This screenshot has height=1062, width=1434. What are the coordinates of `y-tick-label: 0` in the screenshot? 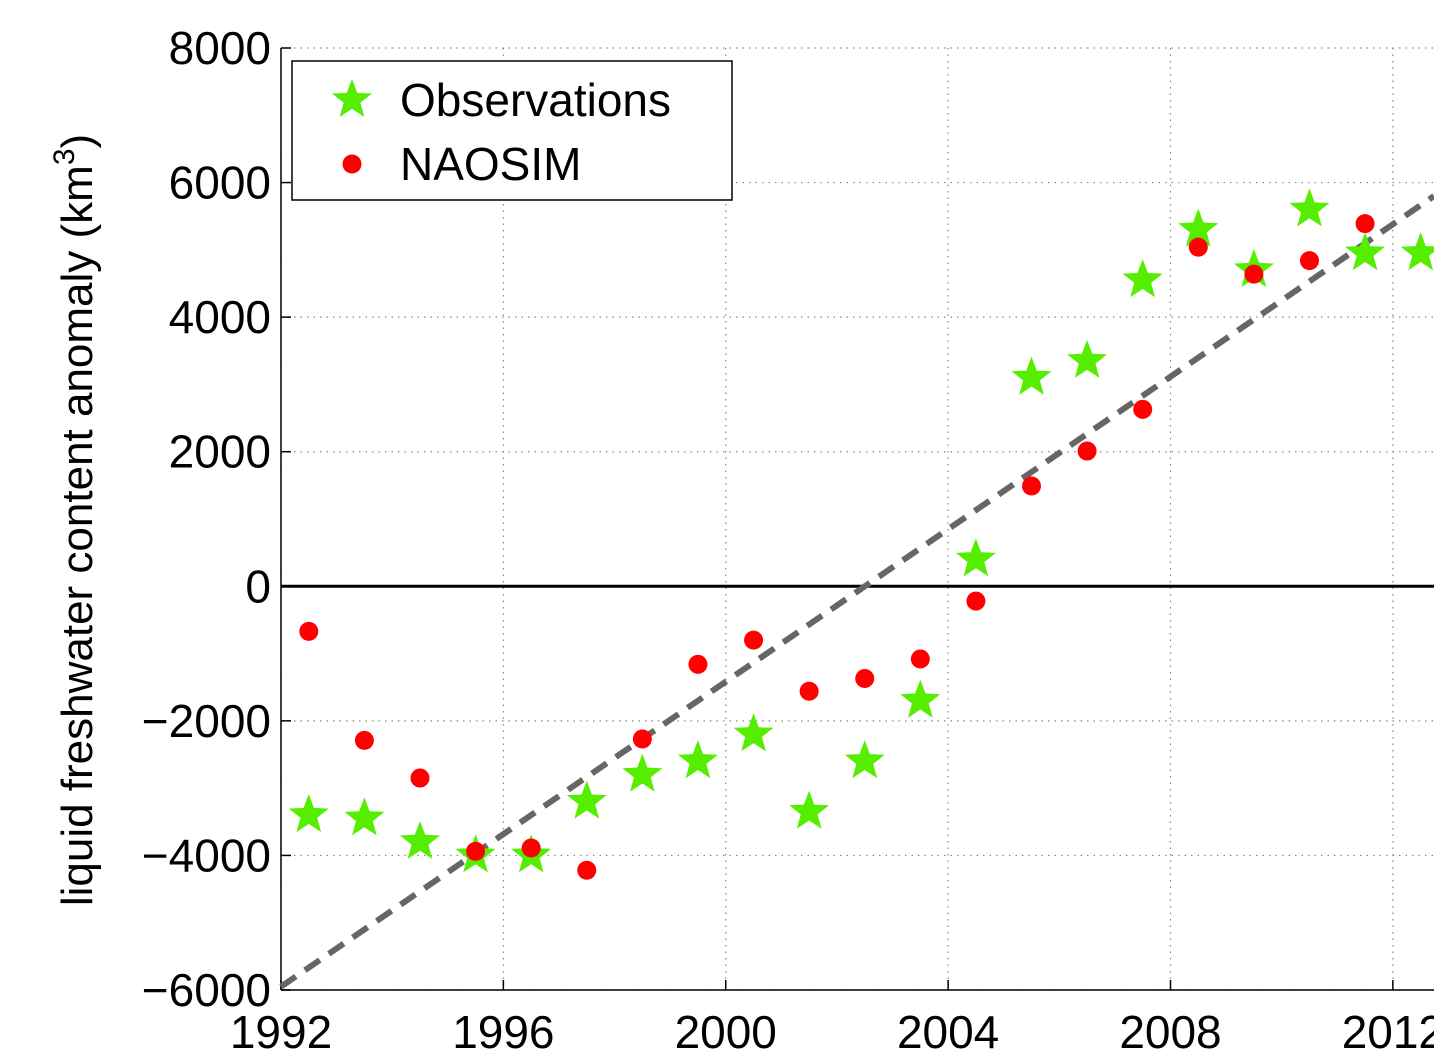 It's located at (258, 586).